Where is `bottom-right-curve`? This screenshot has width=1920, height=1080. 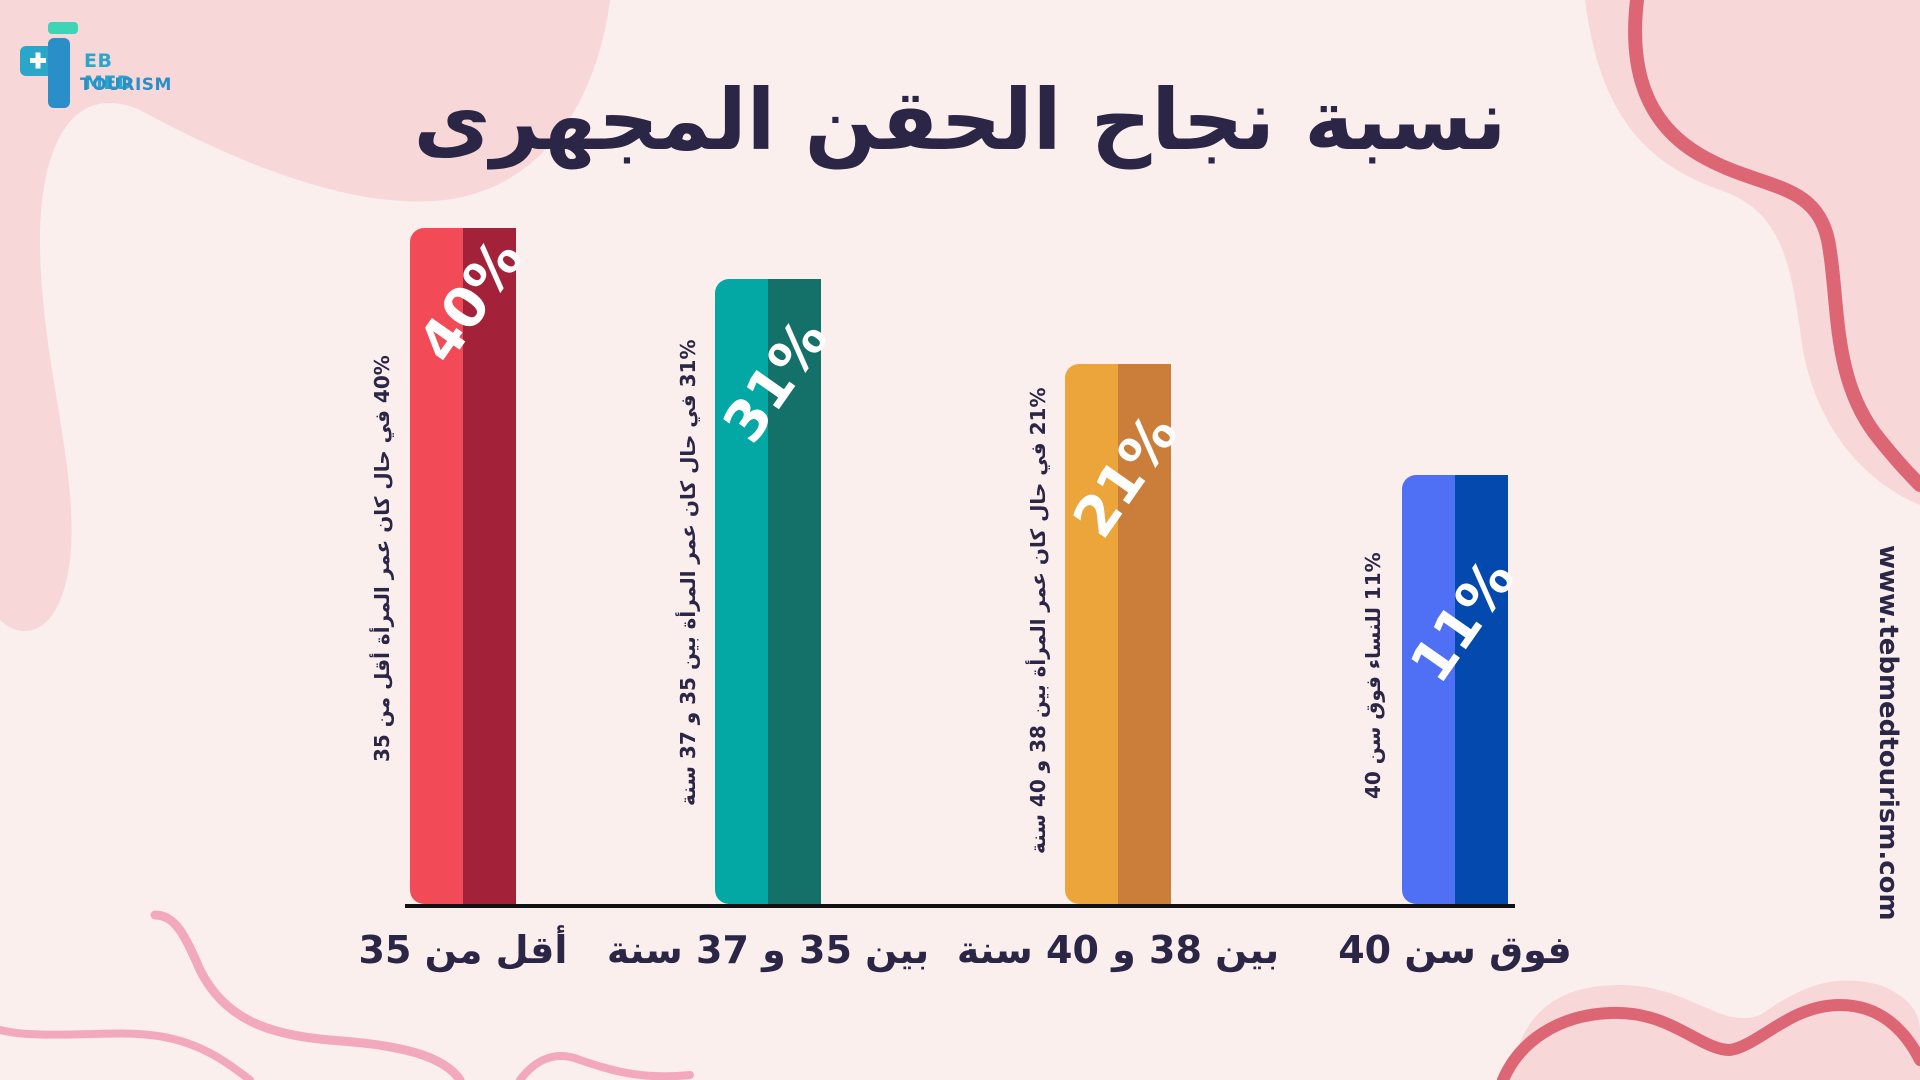
bottom-right-curve is located at coordinates (1708, 1039).